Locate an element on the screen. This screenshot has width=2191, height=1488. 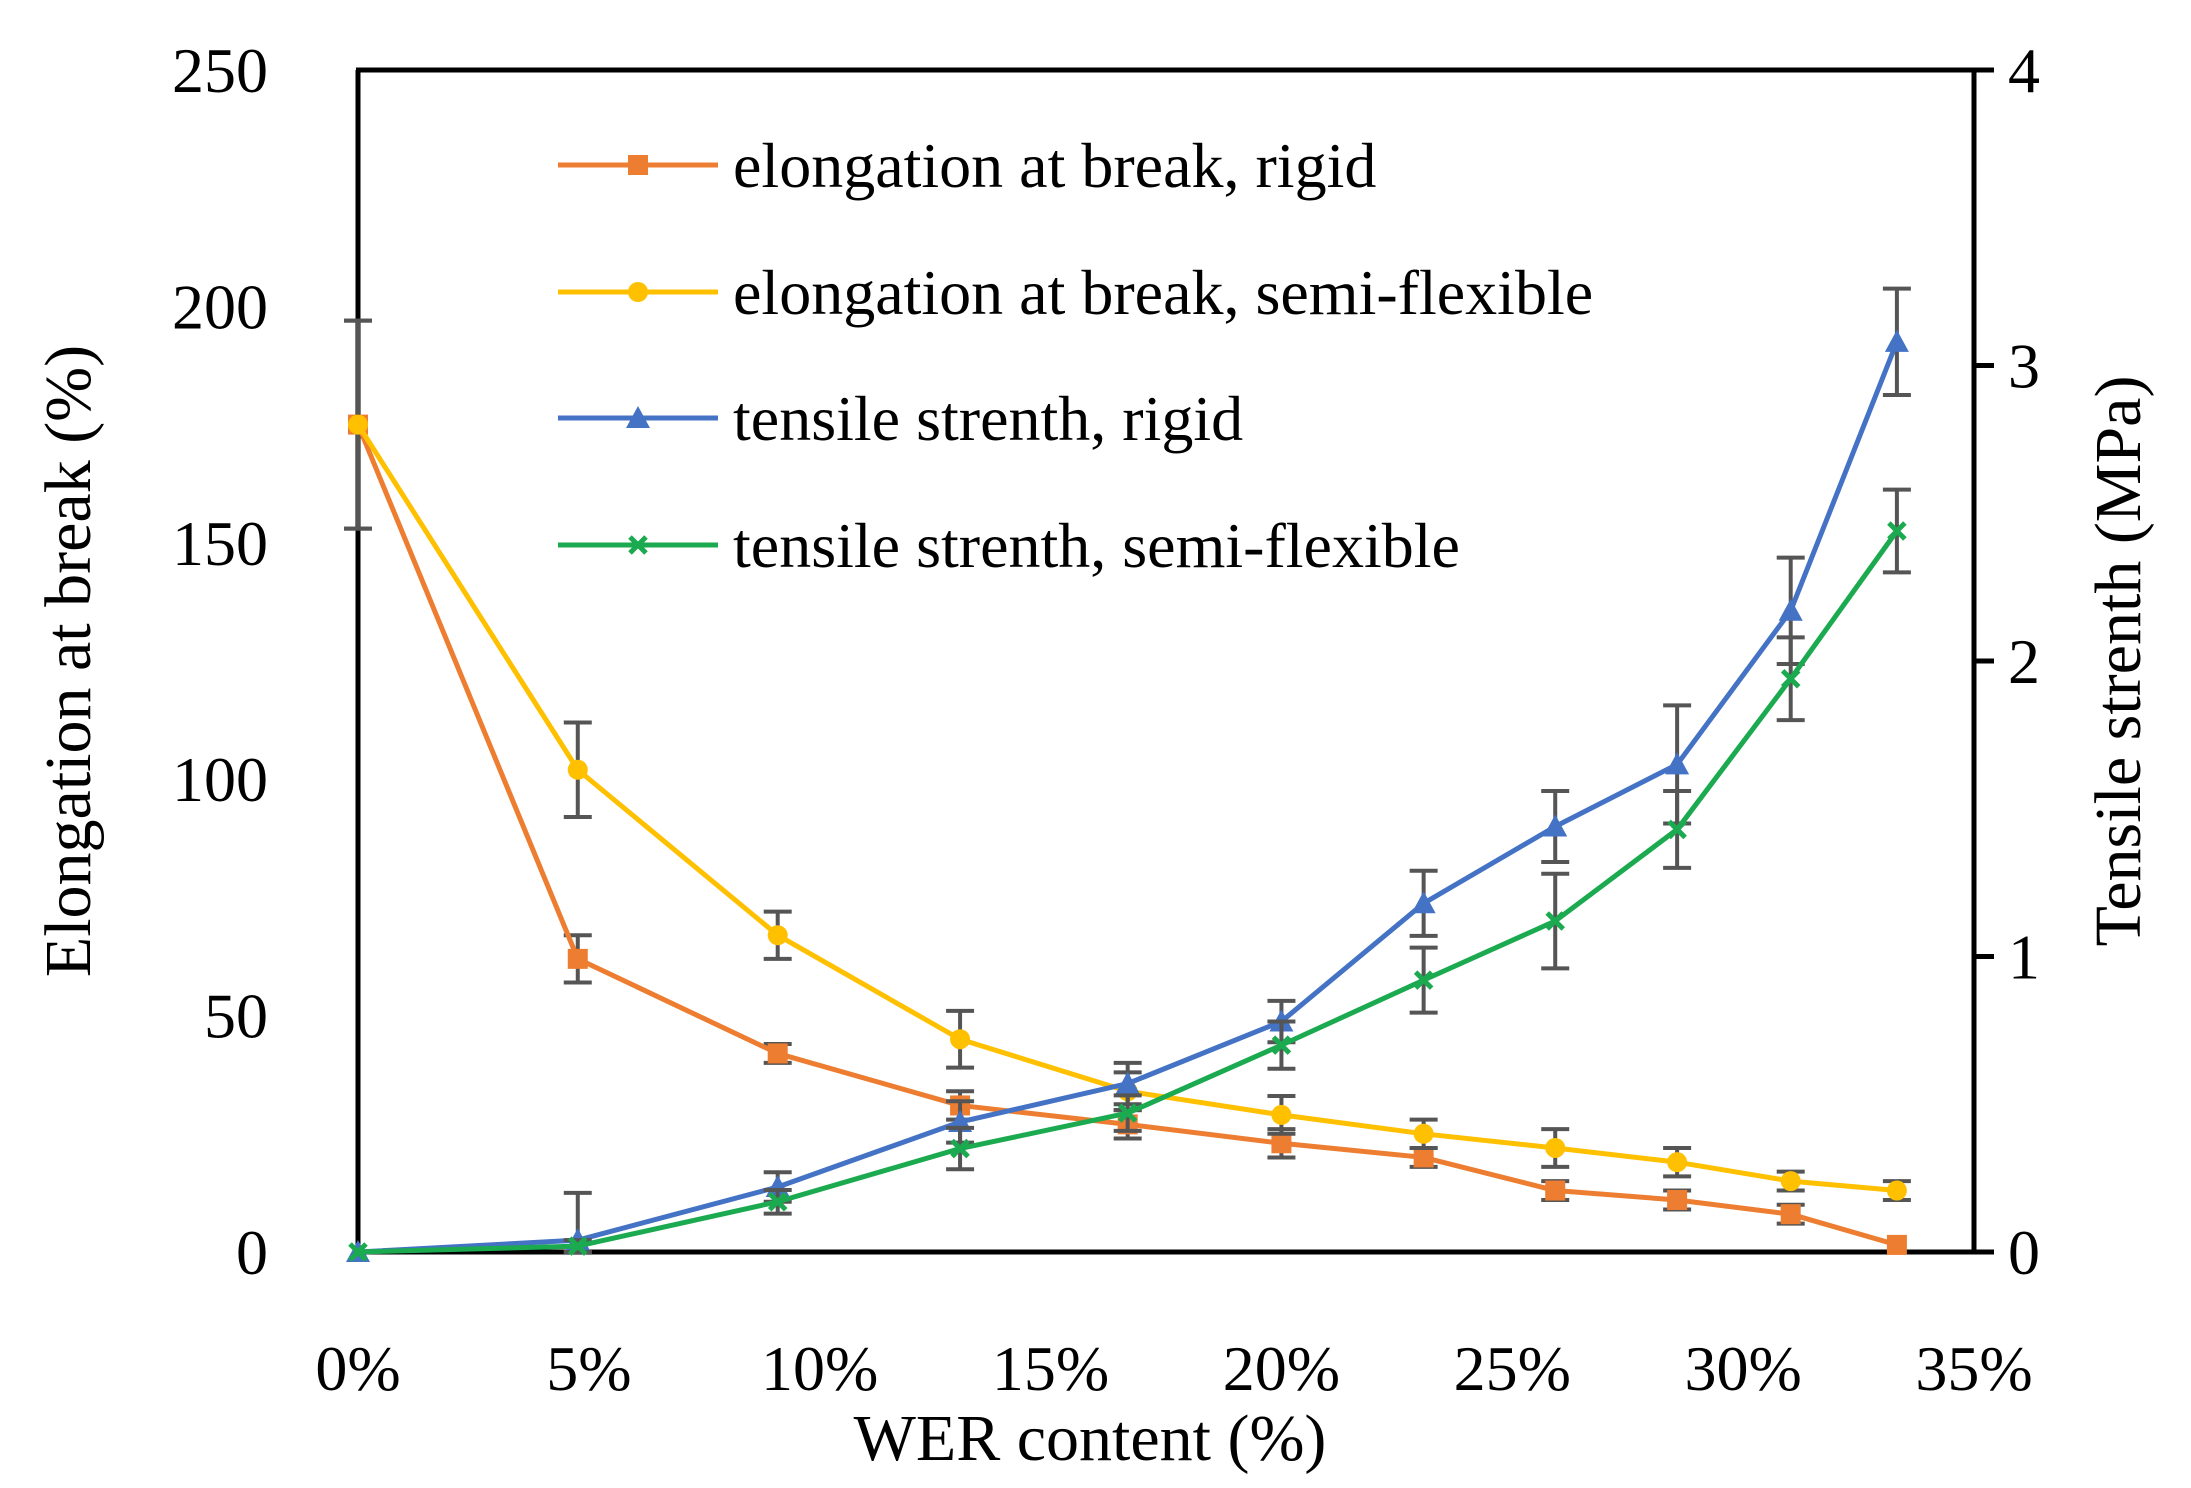
y-right-tick-labels: 0 1 2 3 4 is located at coordinates (2024, 661).